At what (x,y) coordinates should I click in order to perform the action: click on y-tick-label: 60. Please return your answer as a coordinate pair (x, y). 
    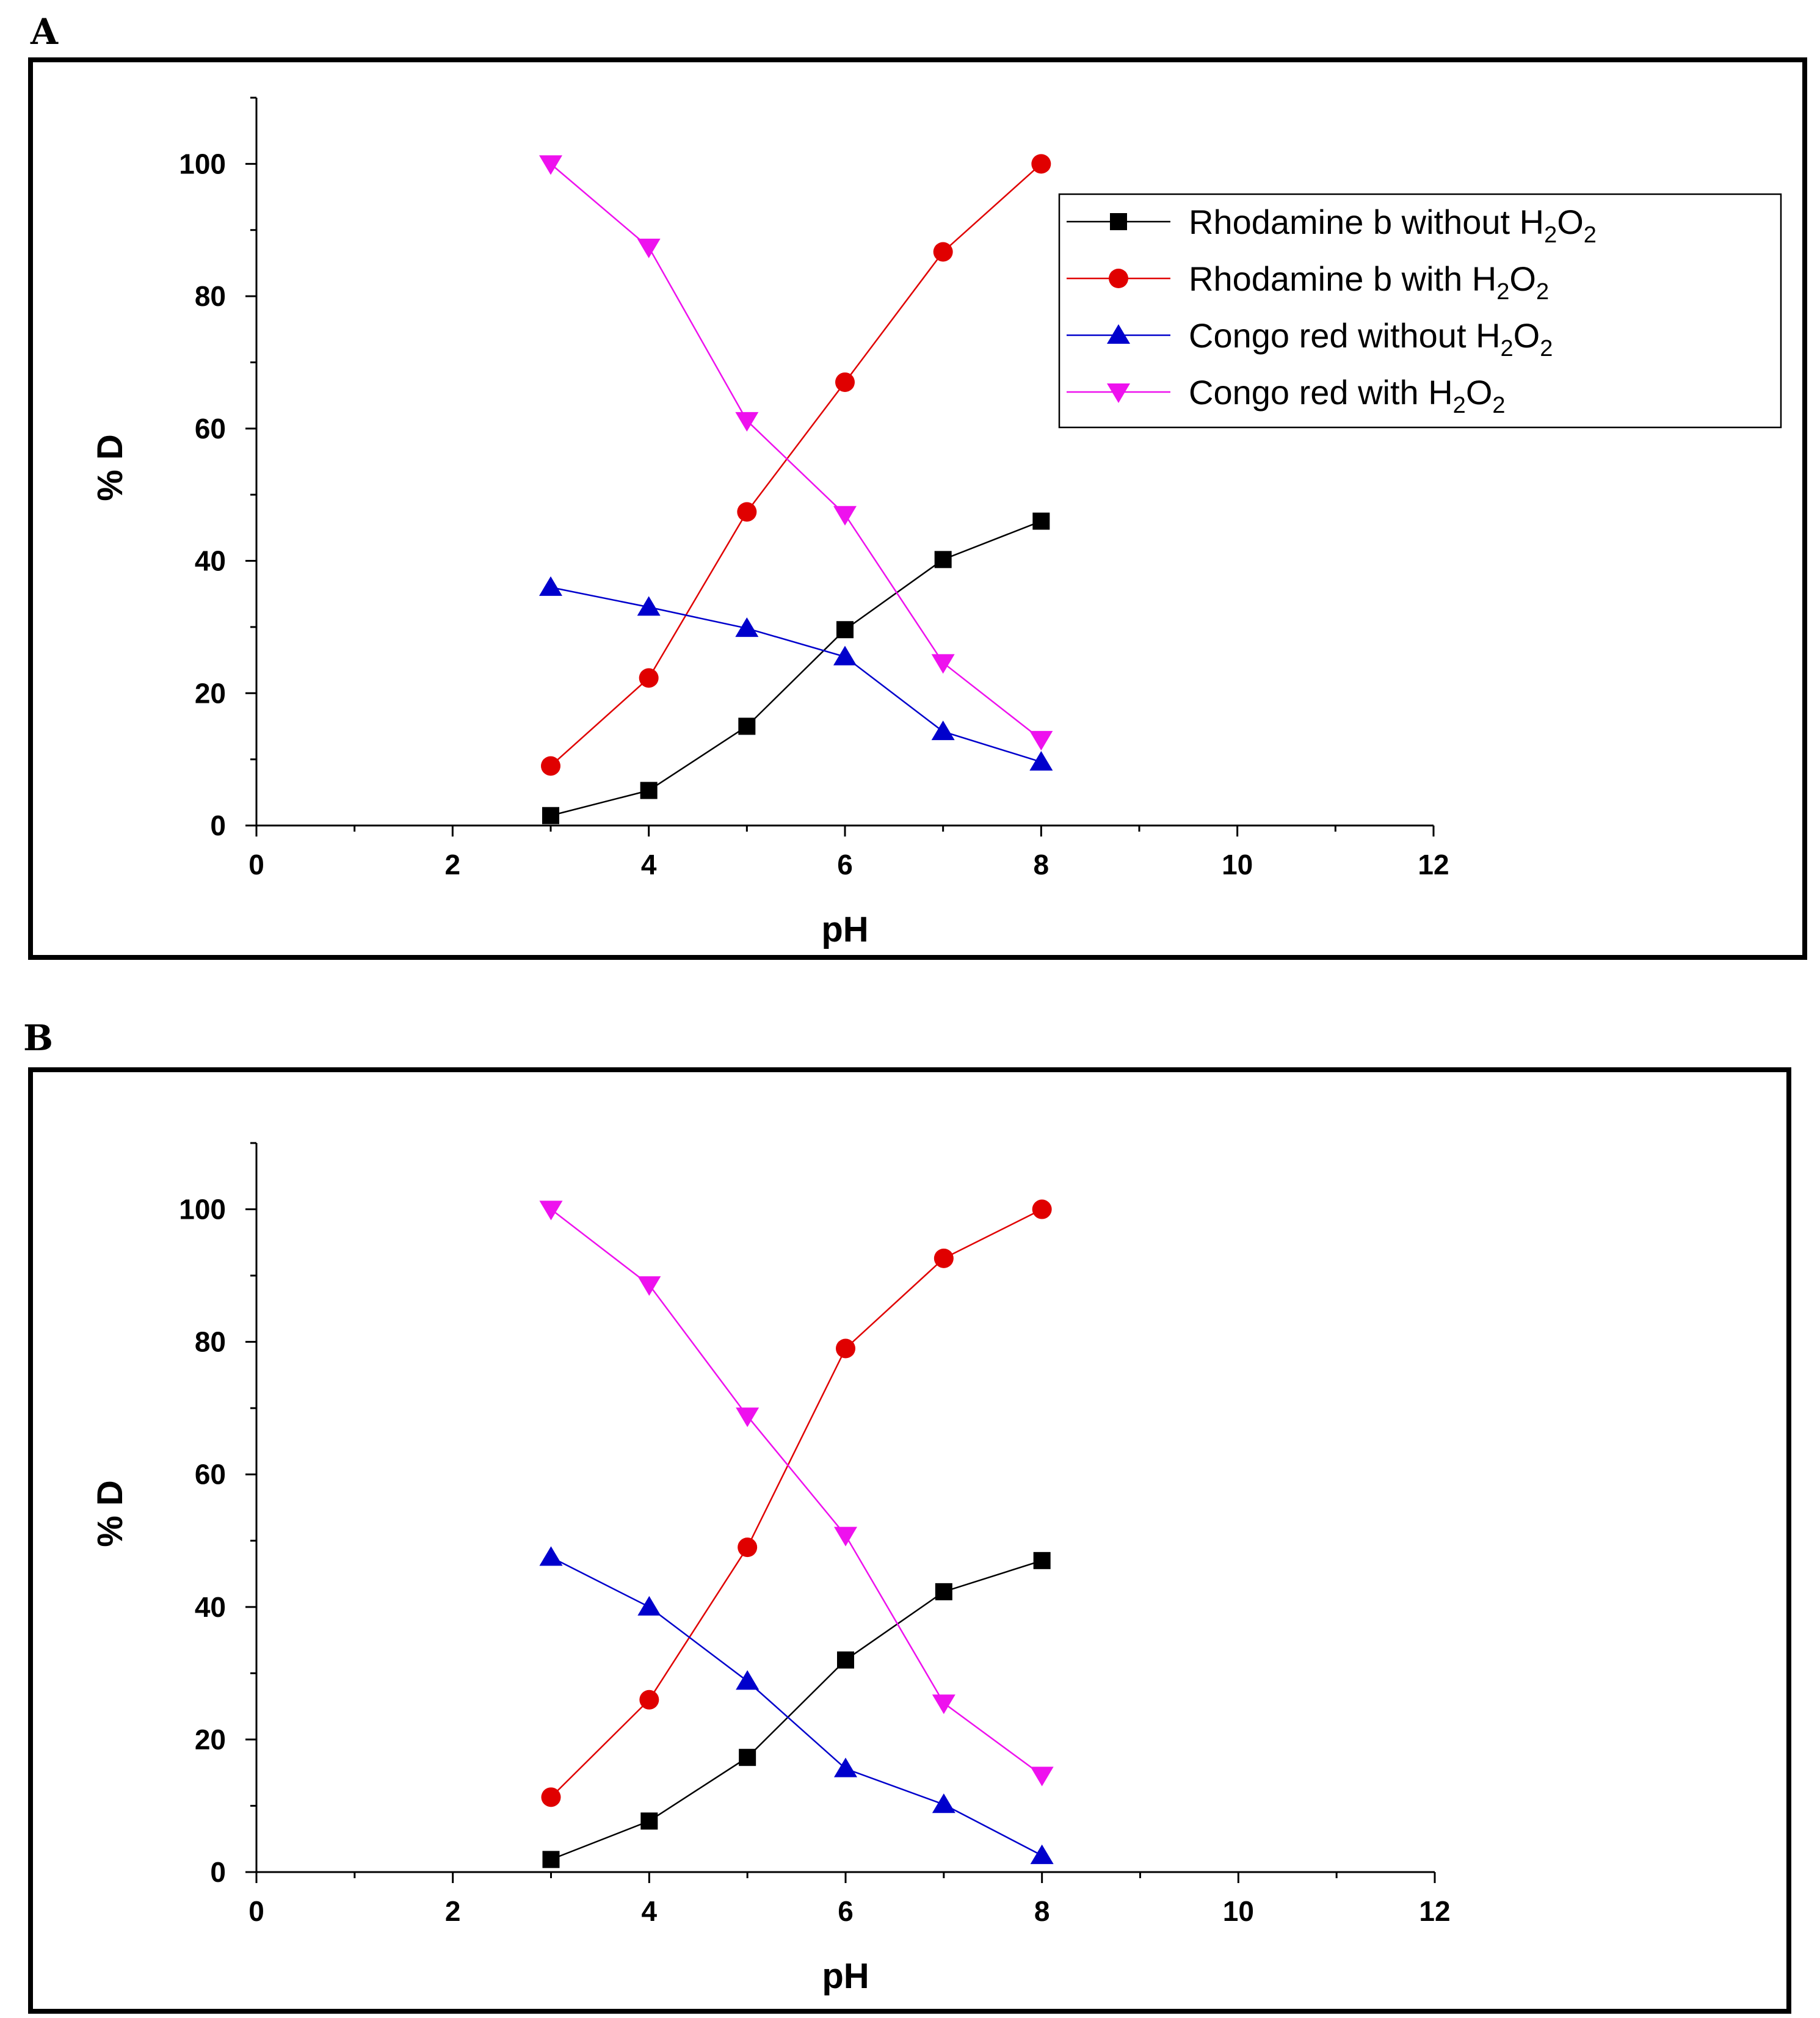
    Looking at the image, I should click on (210, 429).